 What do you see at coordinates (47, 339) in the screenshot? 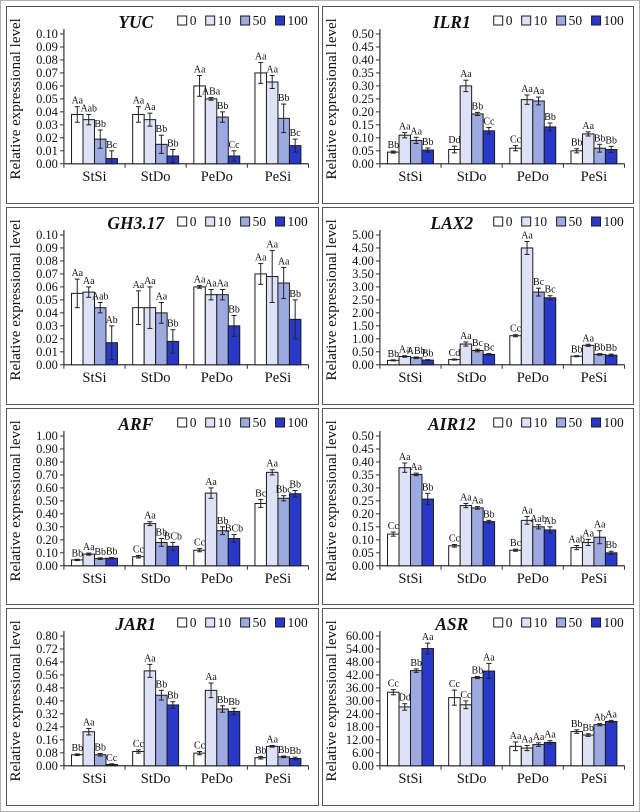
I see `y-tick-label: 0.02` at bounding box center [47, 339].